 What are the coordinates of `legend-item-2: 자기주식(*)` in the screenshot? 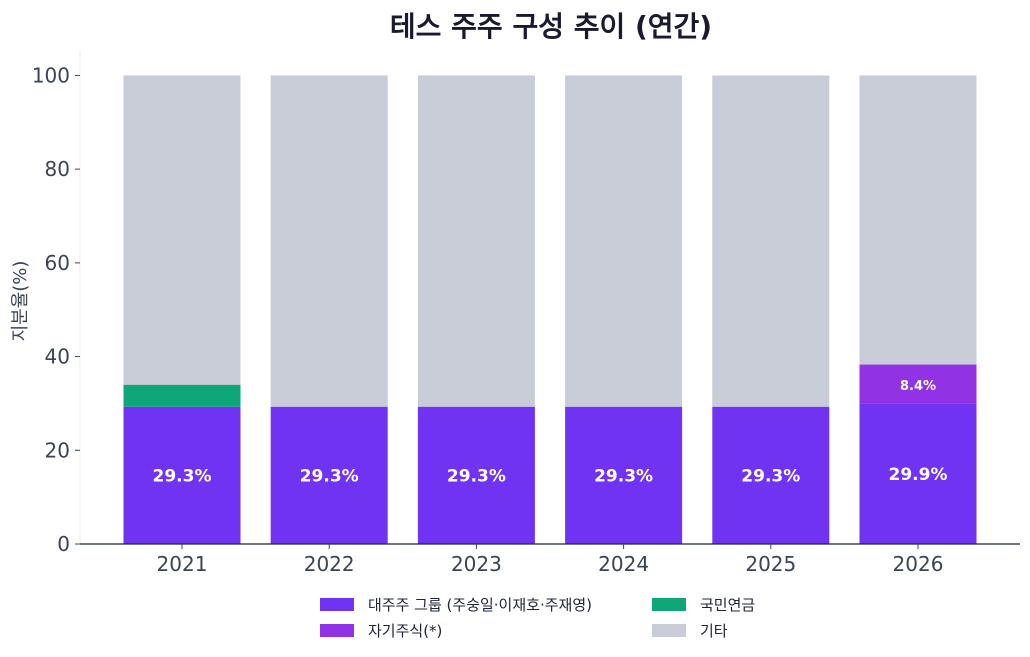 It's located at (381, 631).